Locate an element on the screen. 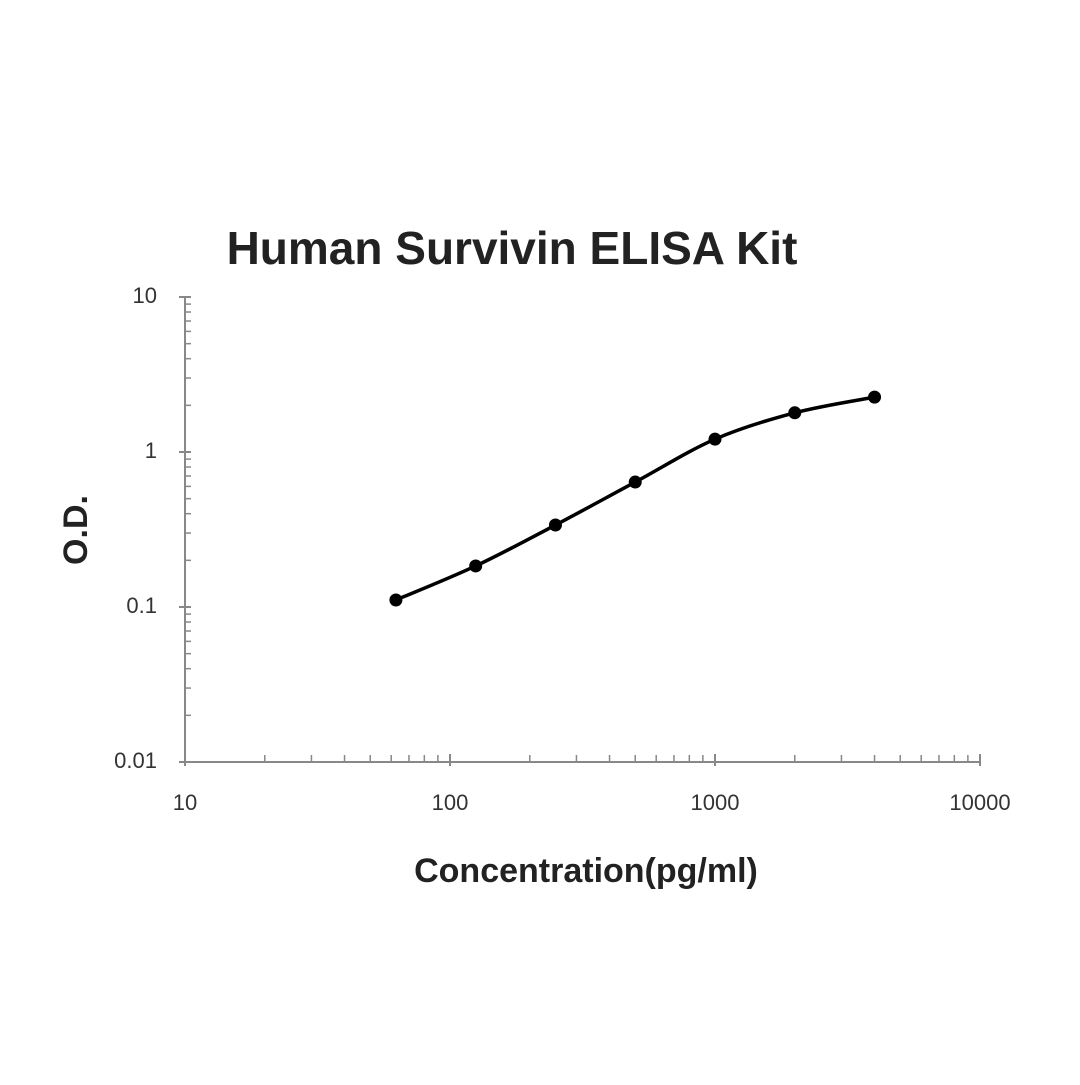 The image size is (1080, 1085). x-tick-label: 1000 is located at coordinates (715, 802).